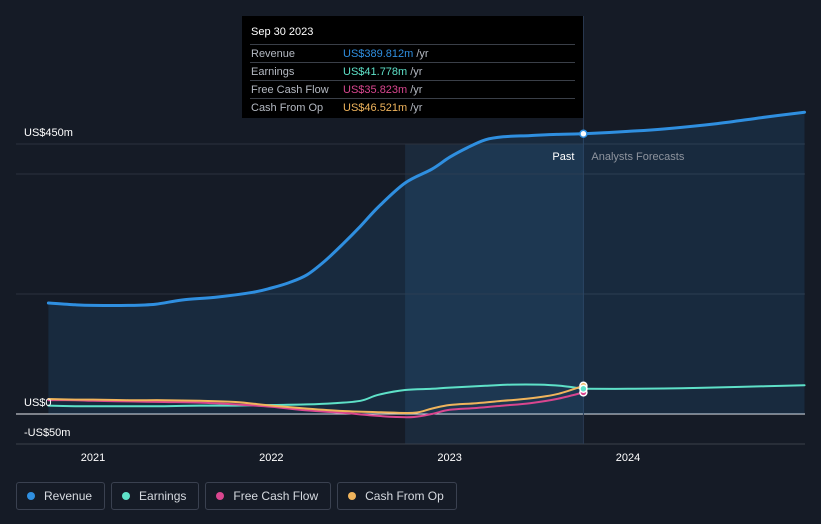 The image size is (821, 524). What do you see at coordinates (694, 387) in the screenshot?
I see `earnings-forecast-line` at bounding box center [694, 387].